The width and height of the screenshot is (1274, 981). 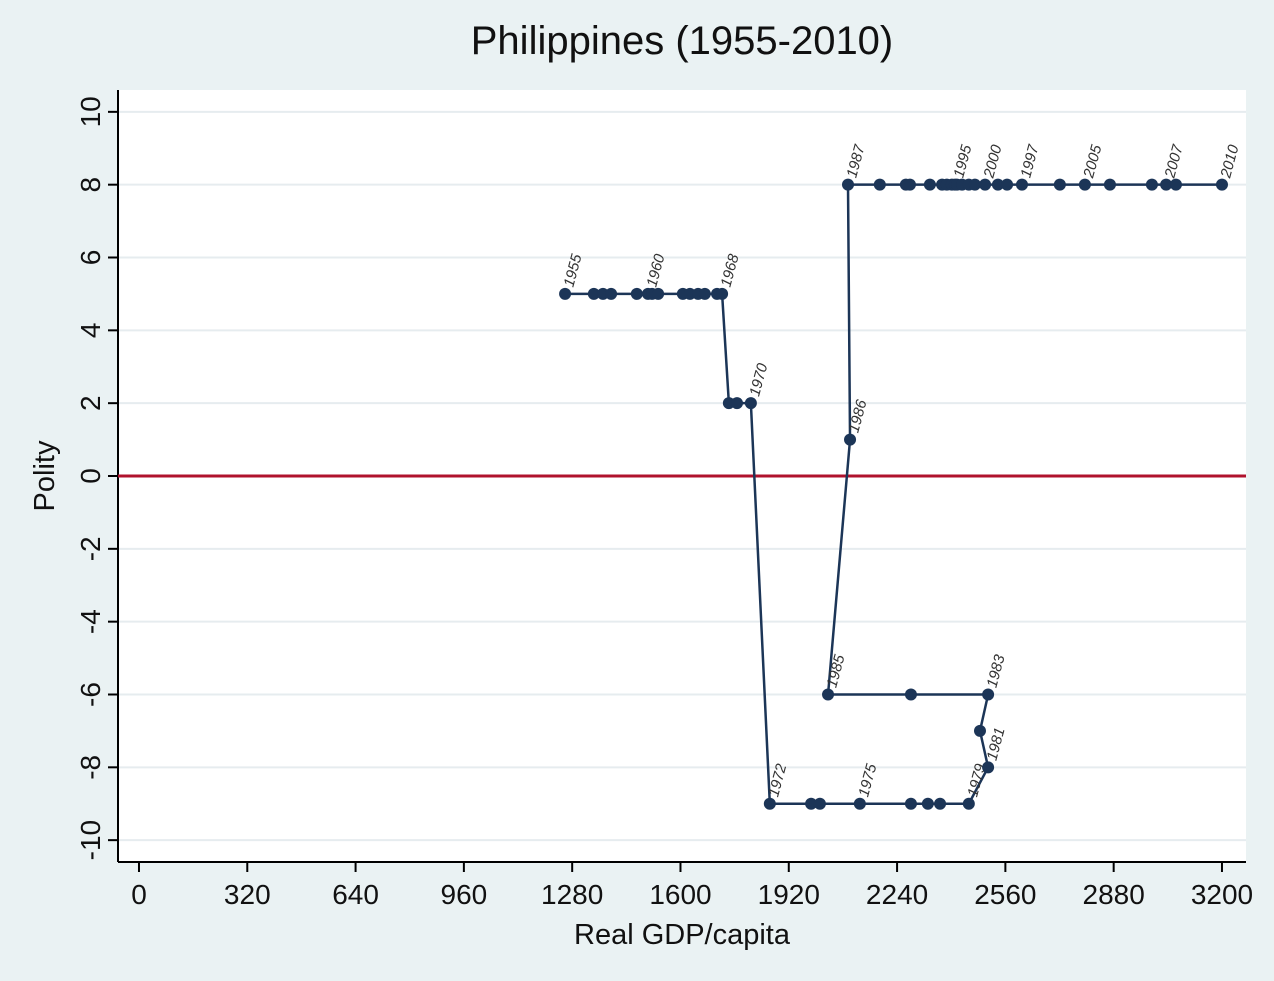 I want to click on x-tick-label: 320, so click(x=247, y=894).